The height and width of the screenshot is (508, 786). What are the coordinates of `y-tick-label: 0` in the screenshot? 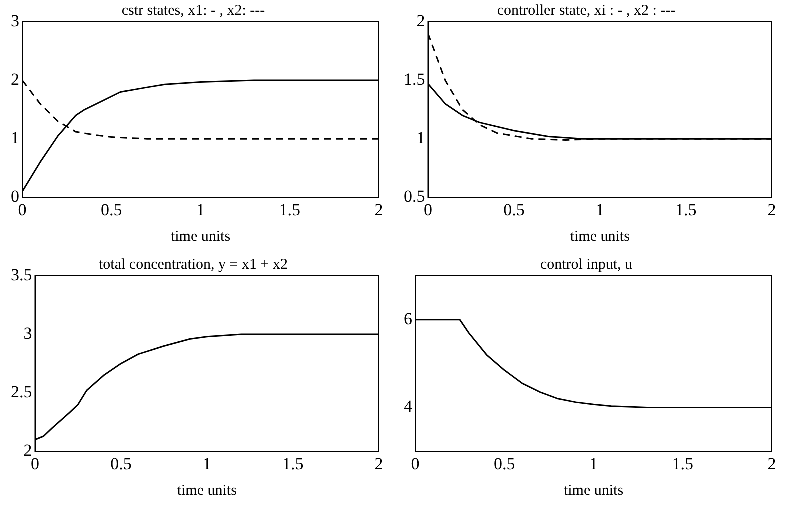 It's located at (15, 196).